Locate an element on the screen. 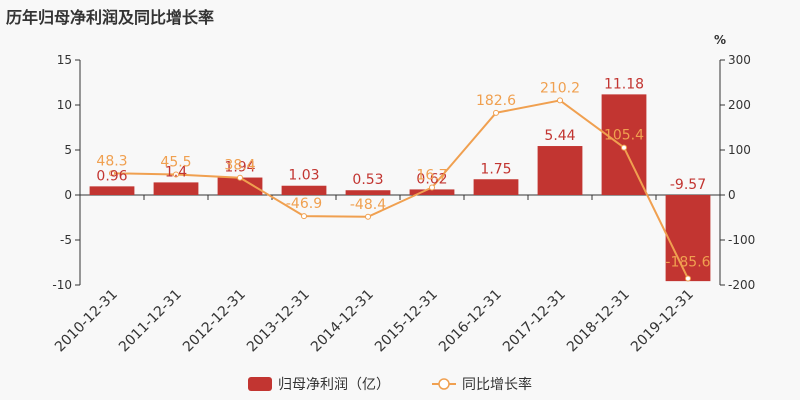 Image resolution: width=800 pixels, height=400 pixels. y-left-tick-label: 10 is located at coordinates (64, 105).